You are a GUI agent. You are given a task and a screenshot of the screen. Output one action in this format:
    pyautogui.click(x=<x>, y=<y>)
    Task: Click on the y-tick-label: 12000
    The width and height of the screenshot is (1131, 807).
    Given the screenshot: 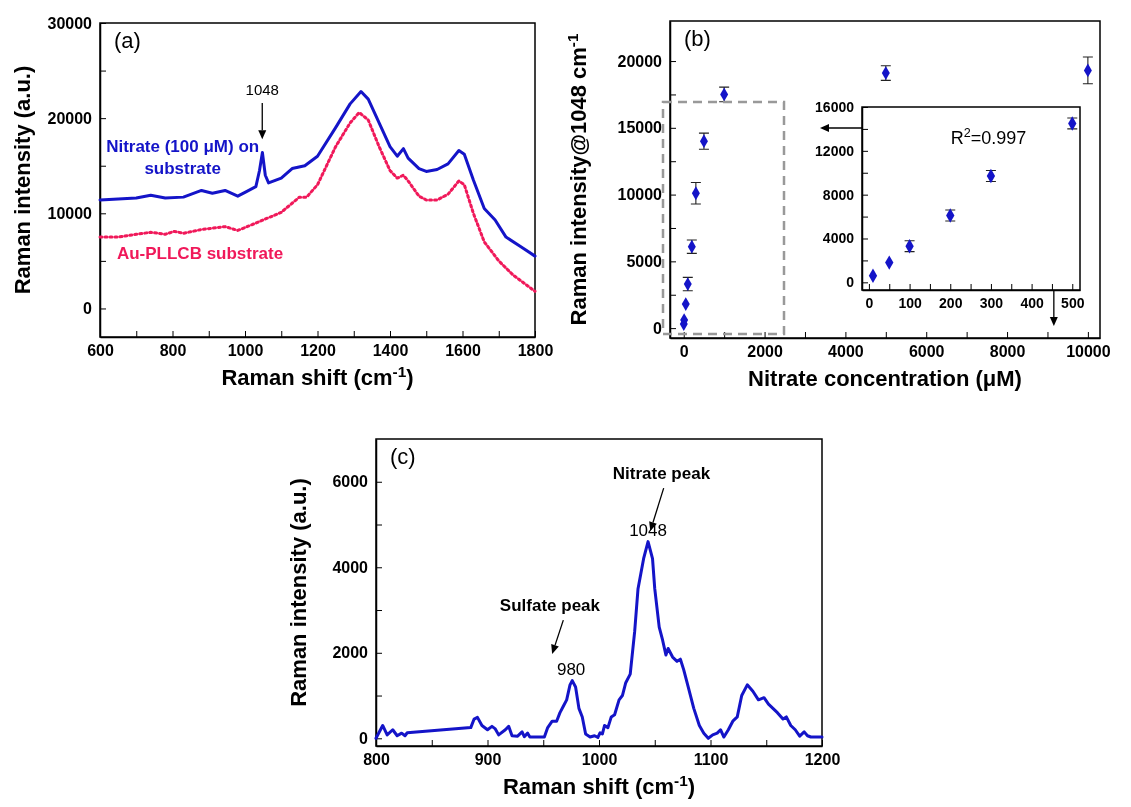 What is the action you would take?
    pyautogui.click(x=835, y=150)
    